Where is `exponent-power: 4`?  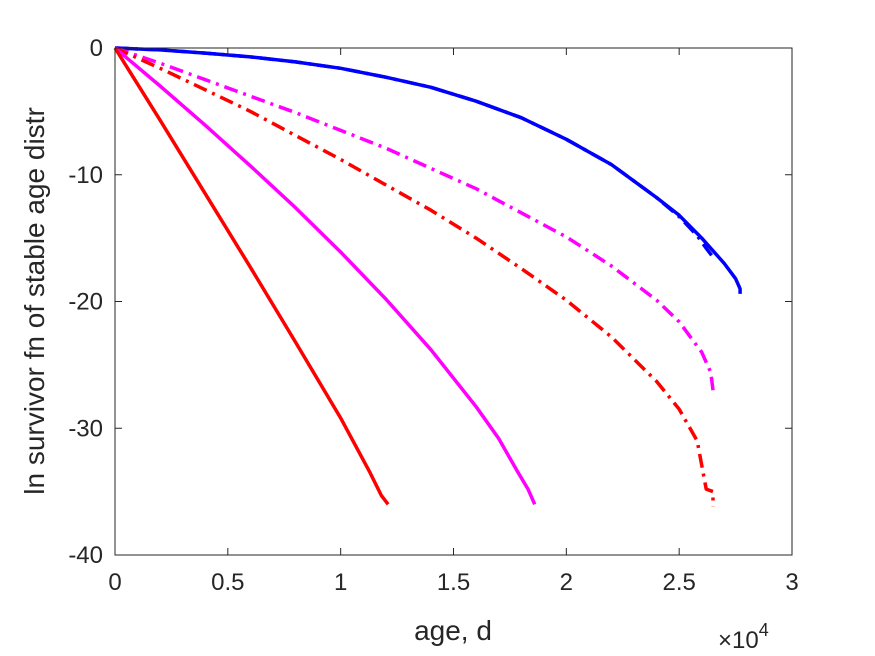
exponent-power: 4 is located at coordinates (764, 630).